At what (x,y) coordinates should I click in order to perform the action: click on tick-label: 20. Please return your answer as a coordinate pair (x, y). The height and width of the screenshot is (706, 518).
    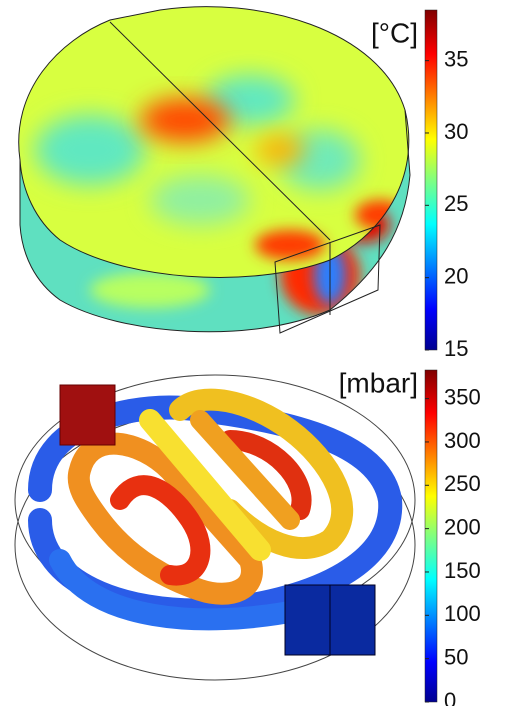
    Looking at the image, I should click on (456, 275).